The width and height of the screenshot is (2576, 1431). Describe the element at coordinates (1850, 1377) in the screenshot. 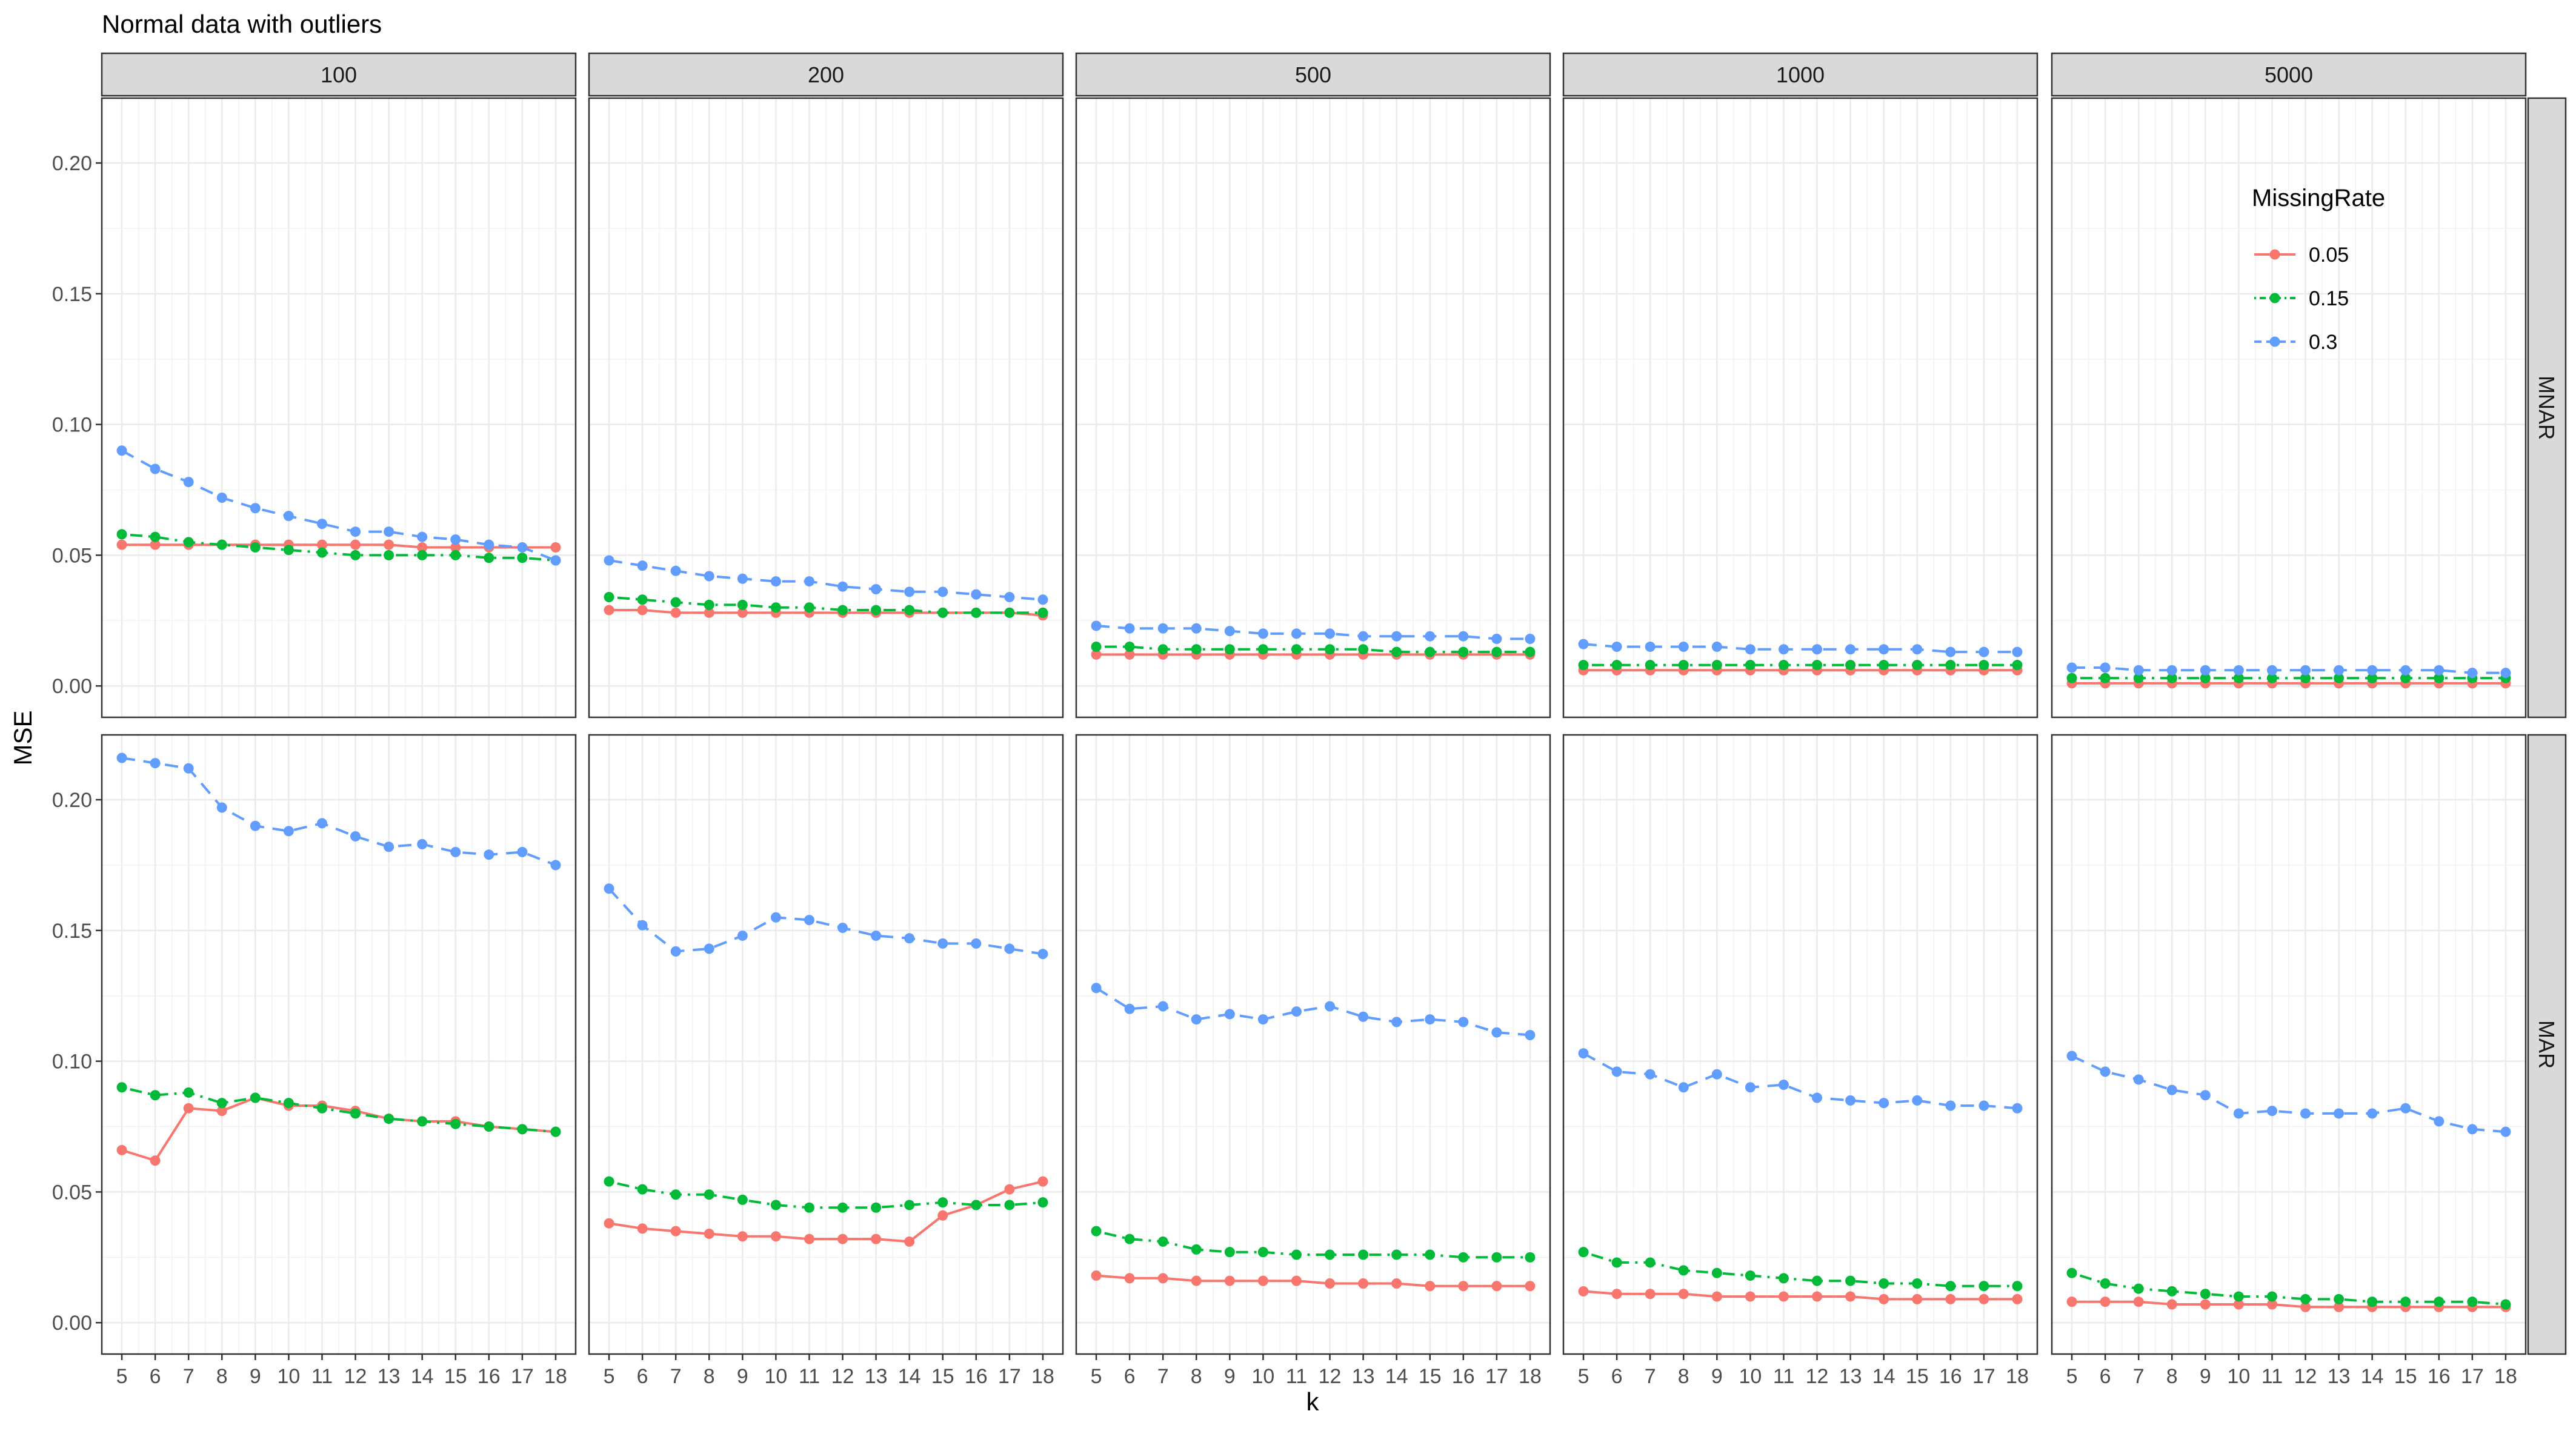

I see `x-tick-label: 13` at that location.